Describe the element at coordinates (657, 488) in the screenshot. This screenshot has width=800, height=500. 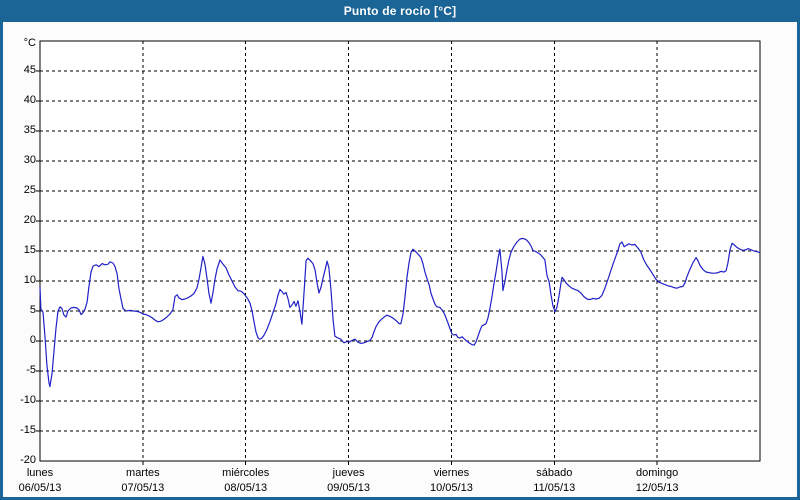
I see `x-axis-date: 12/05/13` at that location.